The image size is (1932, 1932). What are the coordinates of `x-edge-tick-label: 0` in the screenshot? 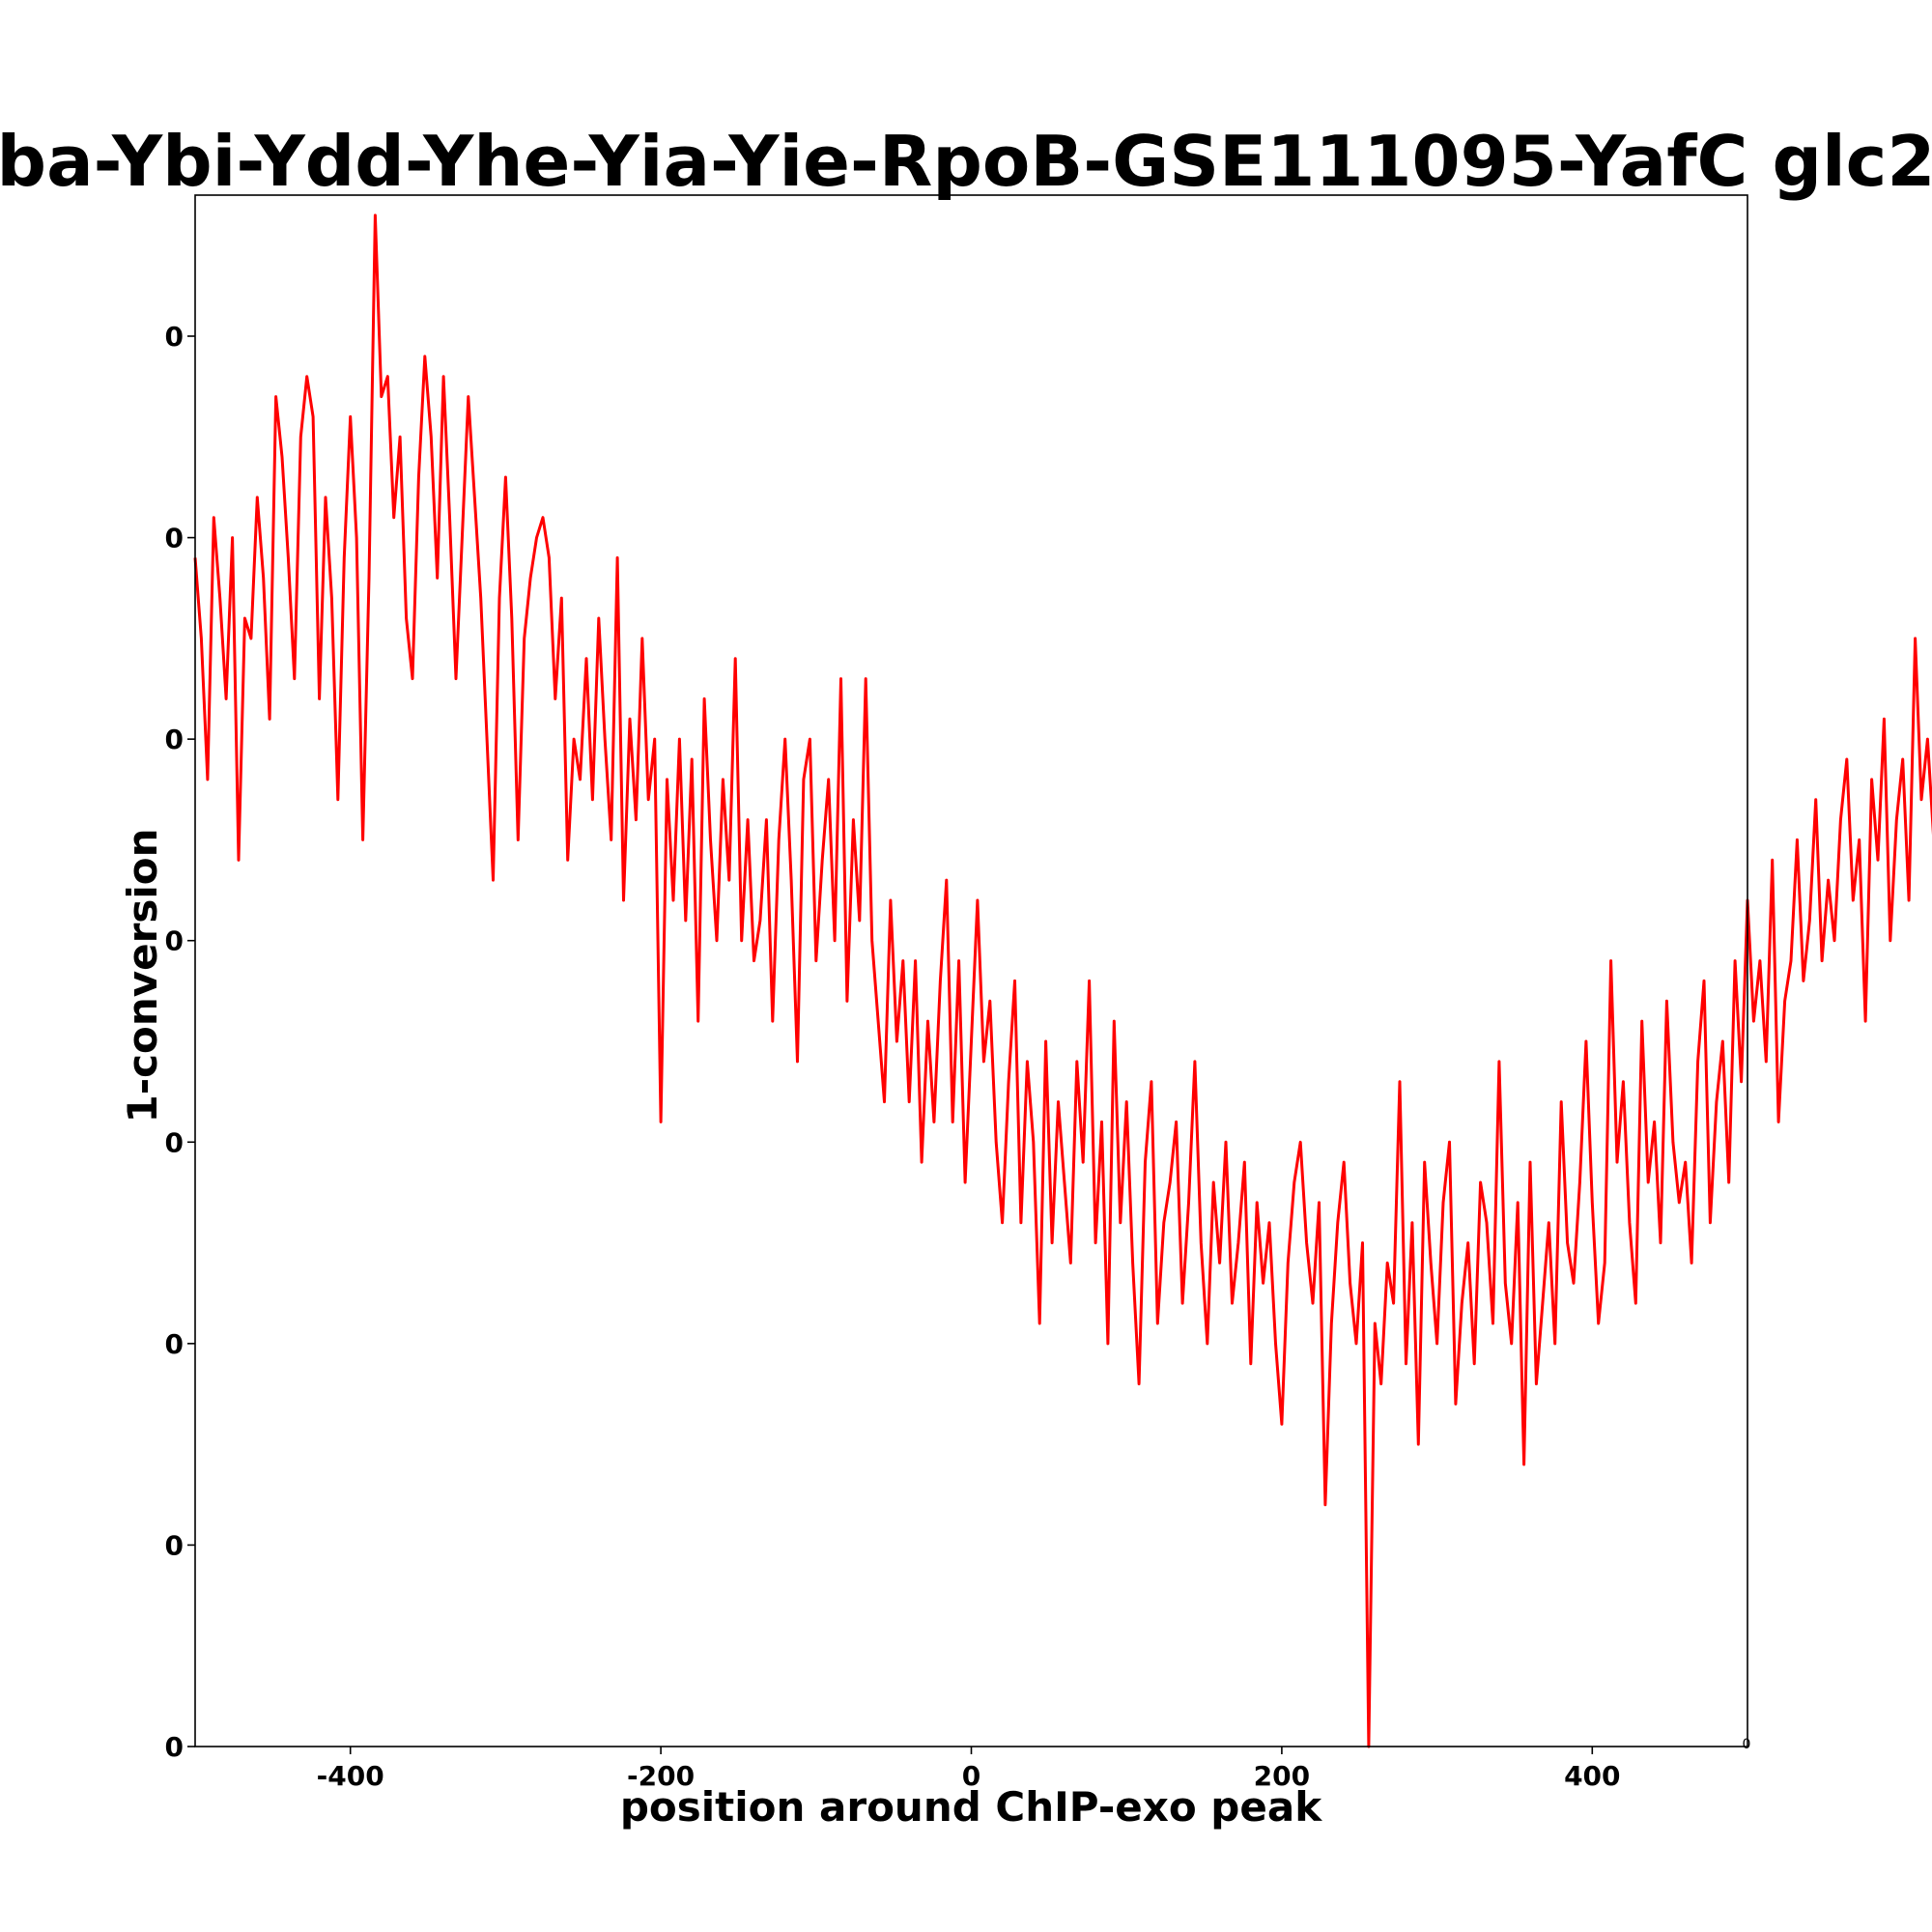 It's located at (1747, 1744).